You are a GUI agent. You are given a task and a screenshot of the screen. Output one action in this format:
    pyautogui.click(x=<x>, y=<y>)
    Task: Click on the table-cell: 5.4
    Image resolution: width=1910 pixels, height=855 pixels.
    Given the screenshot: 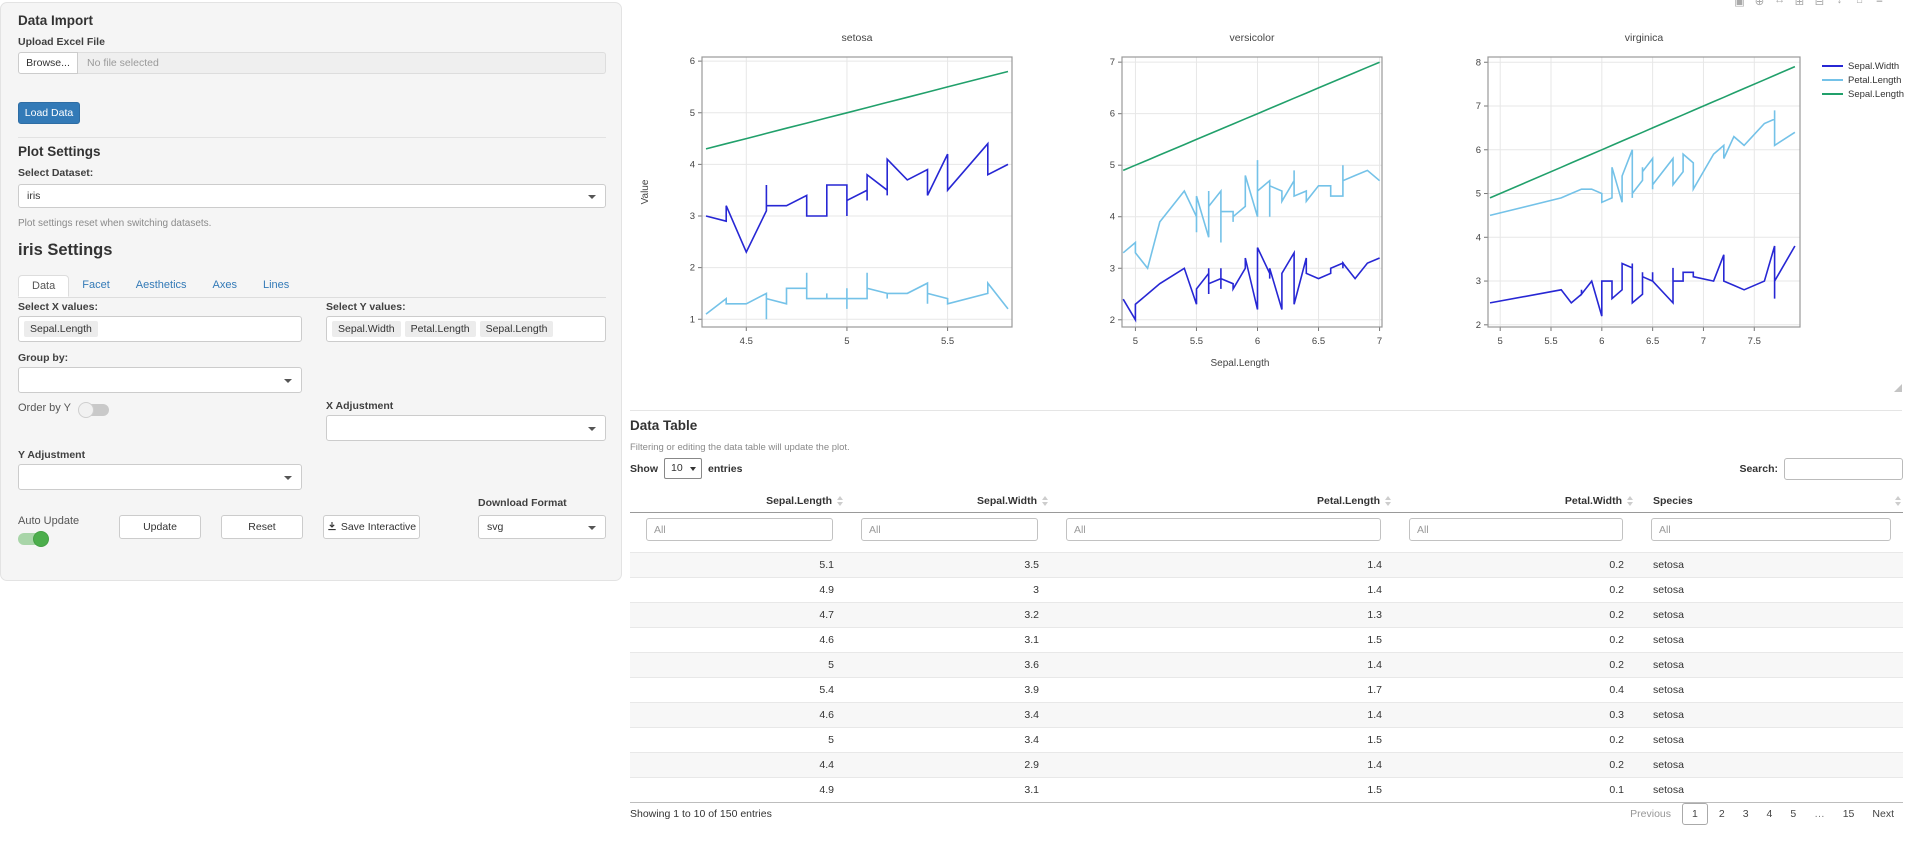 What is the action you would take?
    pyautogui.click(x=826, y=690)
    